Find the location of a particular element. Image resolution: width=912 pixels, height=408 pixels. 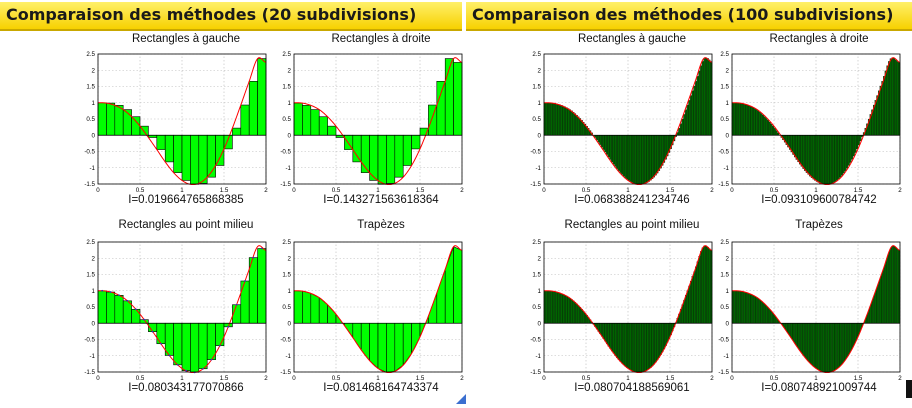

x-tick-label: 0.5 is located at coordinates (336, 190).